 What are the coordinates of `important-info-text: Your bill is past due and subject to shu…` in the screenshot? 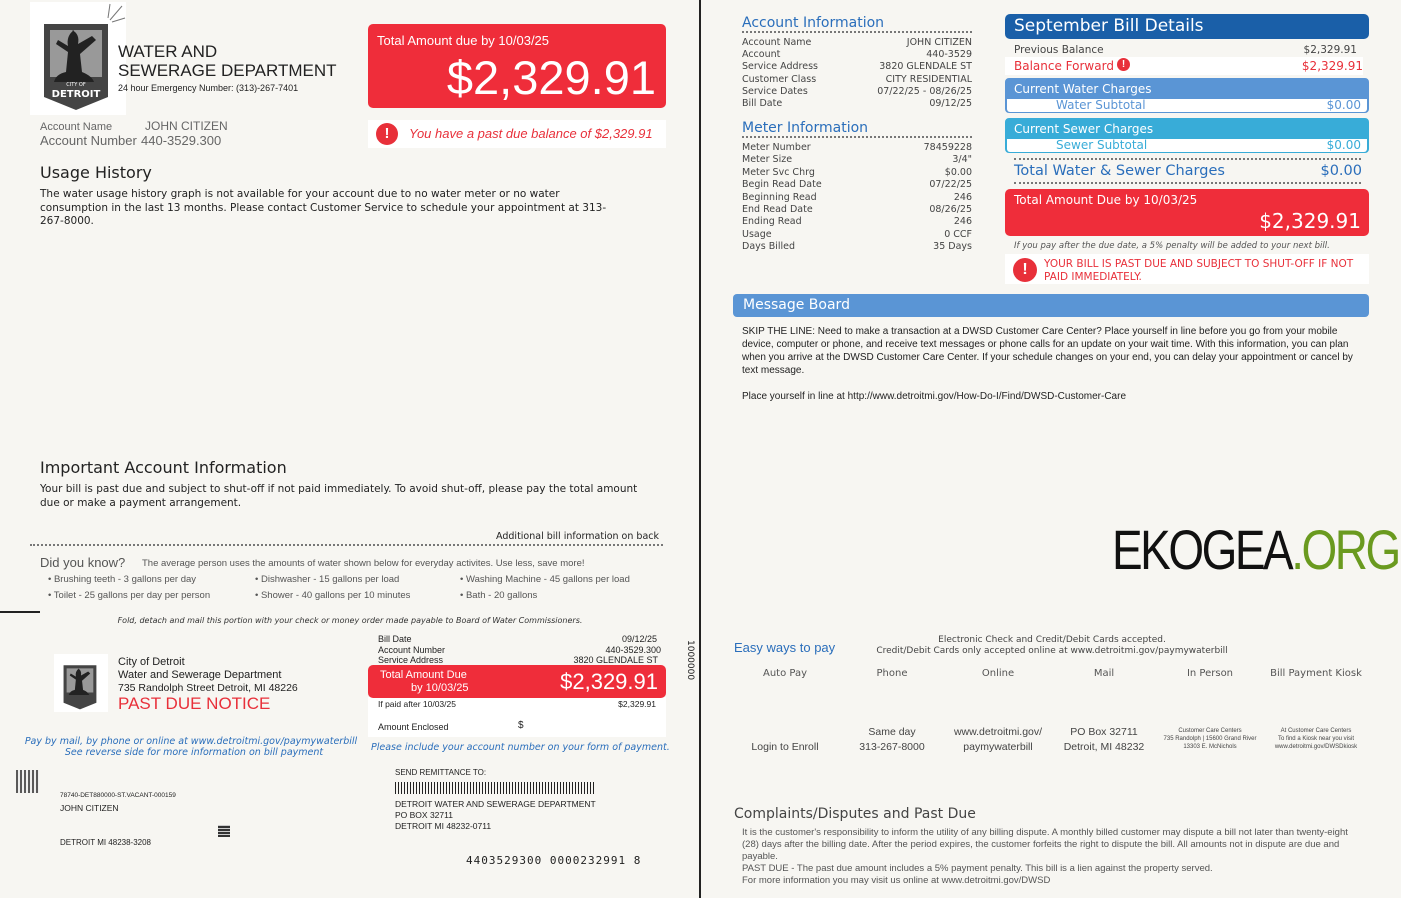 It's located at (339, 496).